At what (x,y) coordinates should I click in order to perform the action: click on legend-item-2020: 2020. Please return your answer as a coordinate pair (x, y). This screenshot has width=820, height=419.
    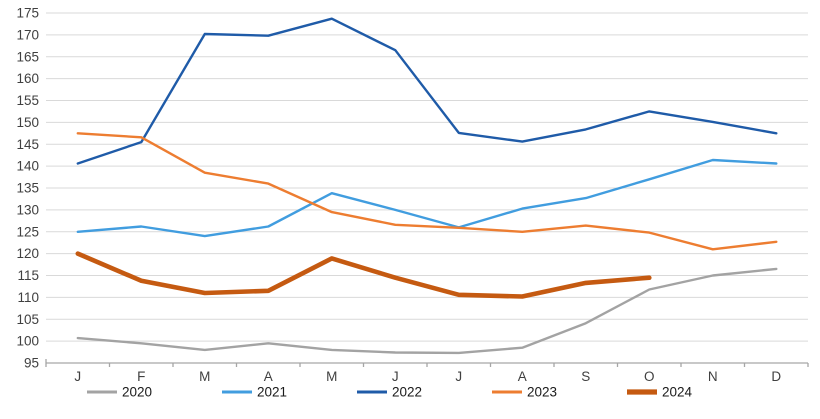
    Looking at the image, I should click on (119, 392).